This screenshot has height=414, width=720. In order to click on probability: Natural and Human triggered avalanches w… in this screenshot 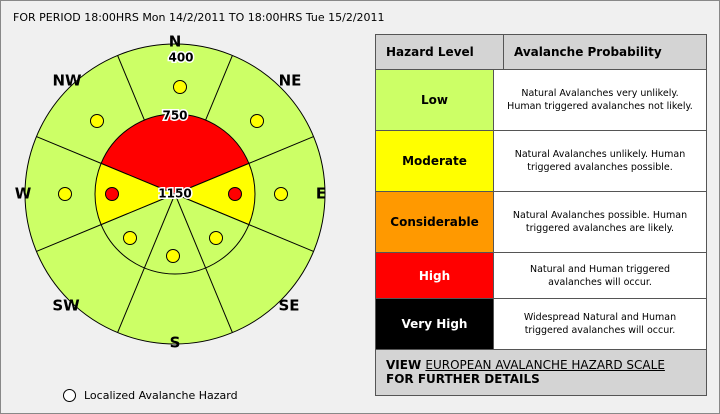, I will do `click(600, 275)`.